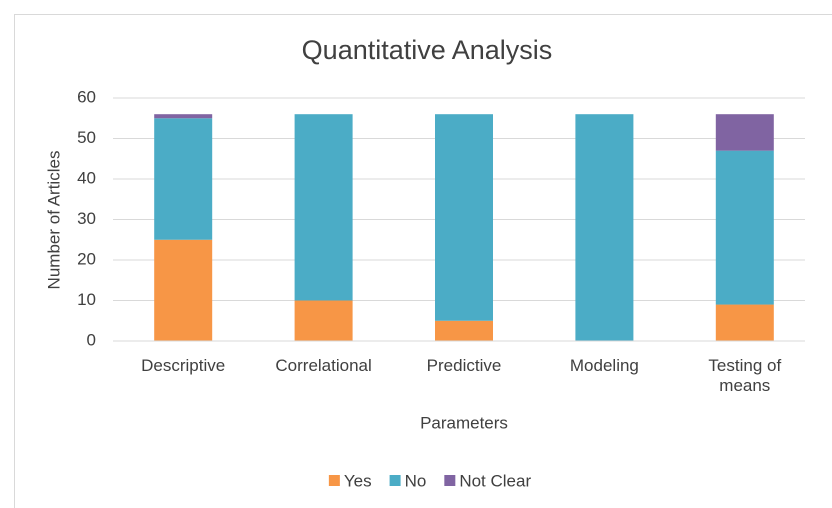 Image resolution: width=832 pixels, height=508 pixels. What do you see at coordinates (464, 422) in the screenshot?
I see `x-axis-title: Parameters` at bounding box center [464, 422].